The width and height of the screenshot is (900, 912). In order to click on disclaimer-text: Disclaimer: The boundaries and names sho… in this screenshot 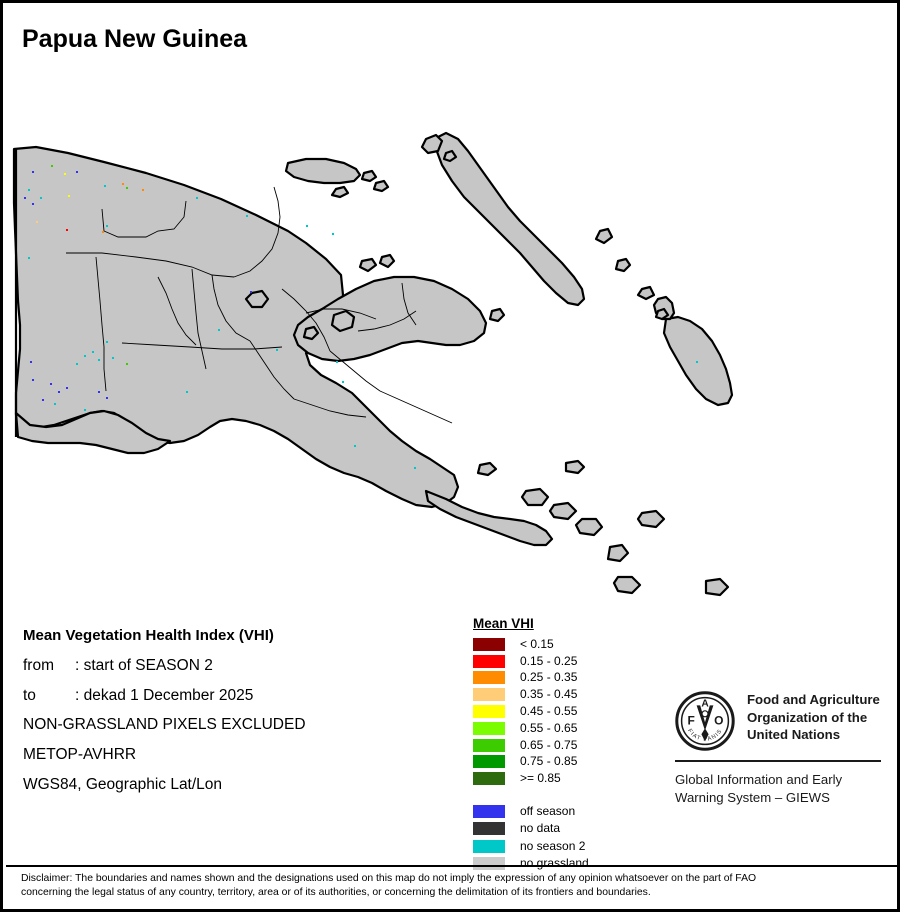, I will do `click(453, 885)`.